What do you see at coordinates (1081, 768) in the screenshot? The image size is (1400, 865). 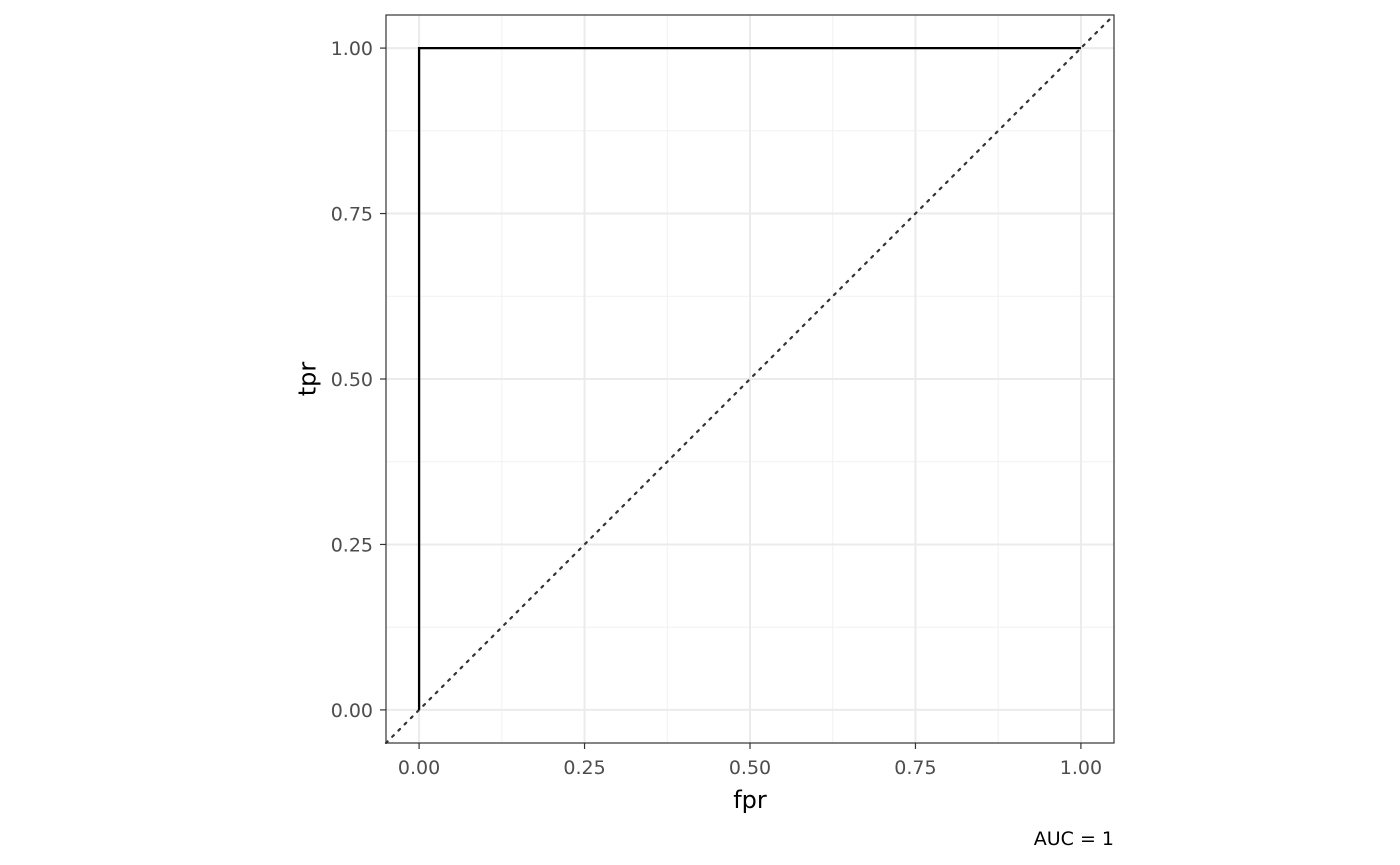 I see `x-tick-label: 1.00` at bounding box center [1081, 768].